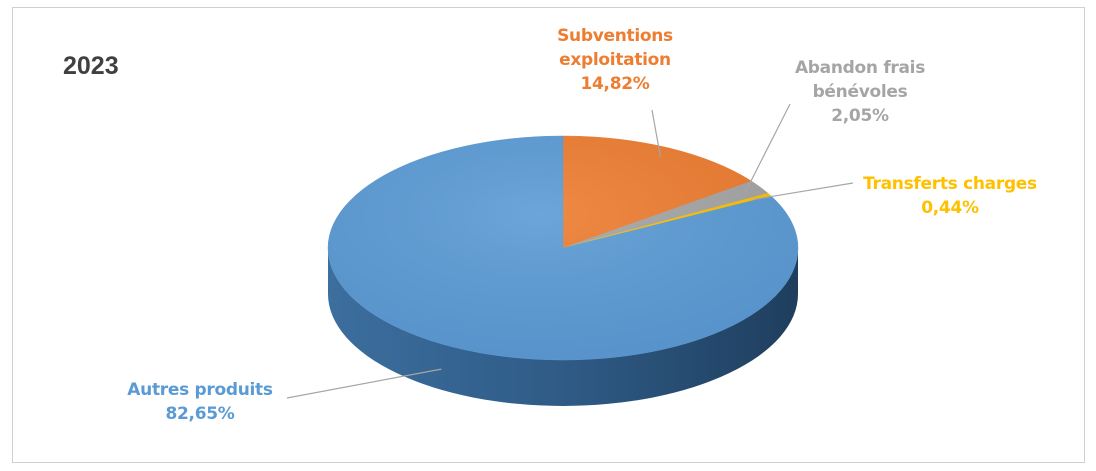 This screenshot has width=1096, height=471. What do you see at coordinates (615, 36) in the screenshot?
I see `label-subventions-line1: Subventions` at bounding box center [615, 36].